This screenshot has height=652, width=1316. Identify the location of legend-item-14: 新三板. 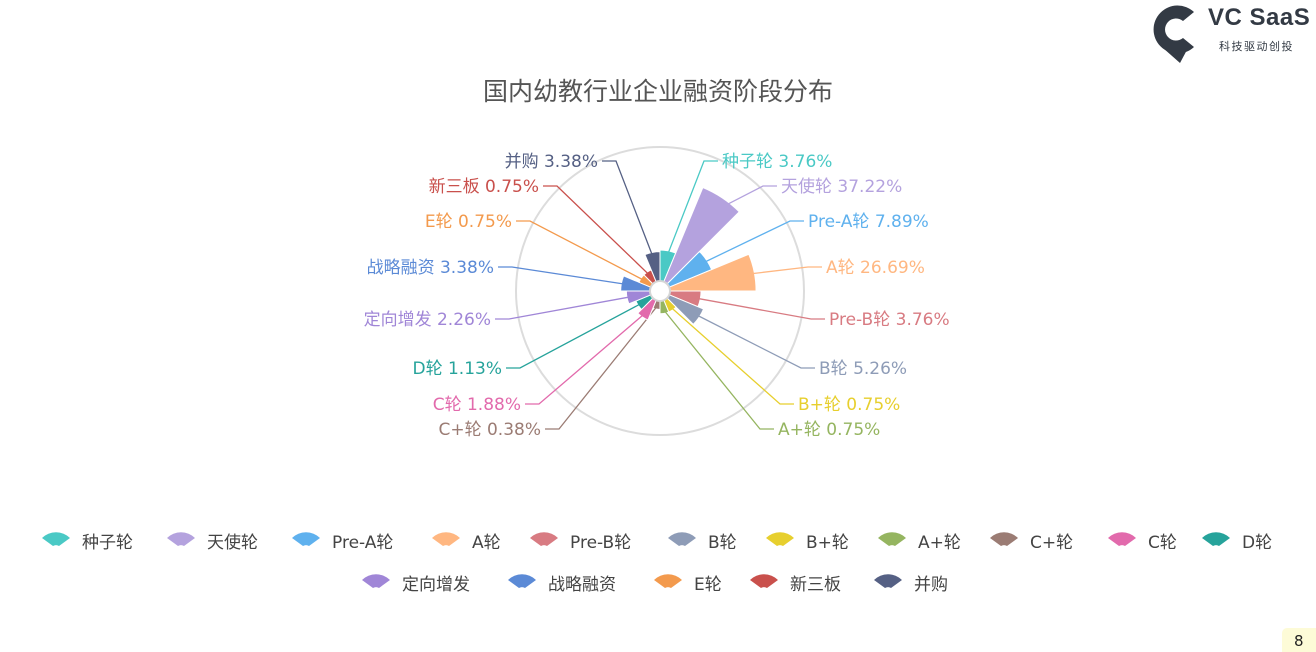
(794, 582).